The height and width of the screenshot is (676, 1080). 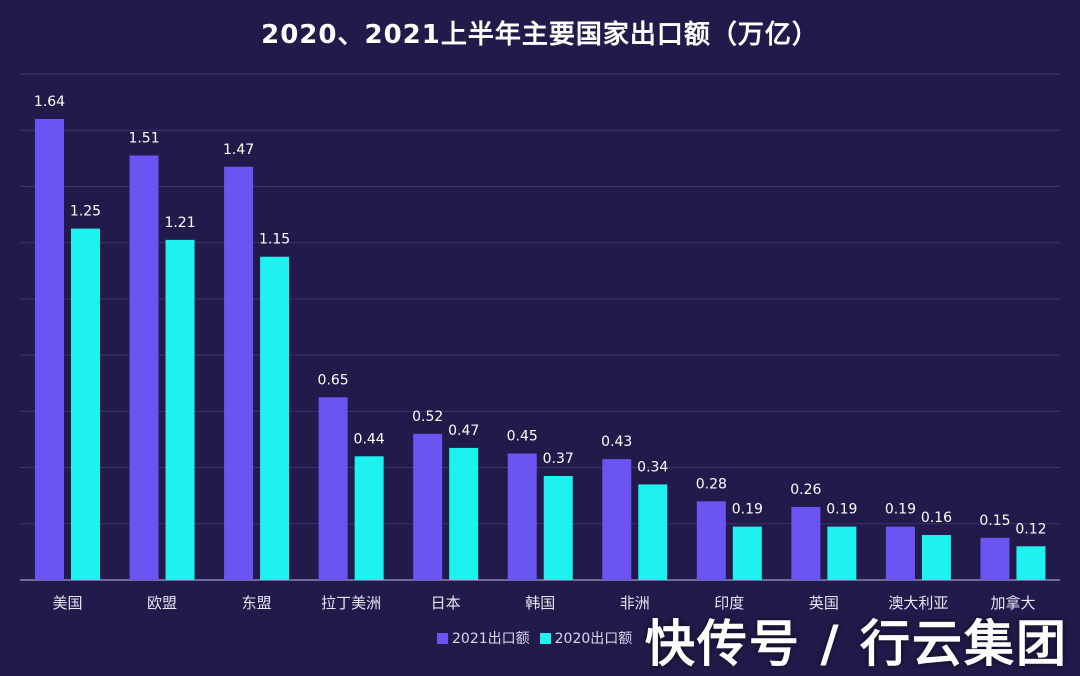 What do you see at coordinates (824, 603) in the screenshot?
I see `category-label: 英国` at bounding box center [824, 603].